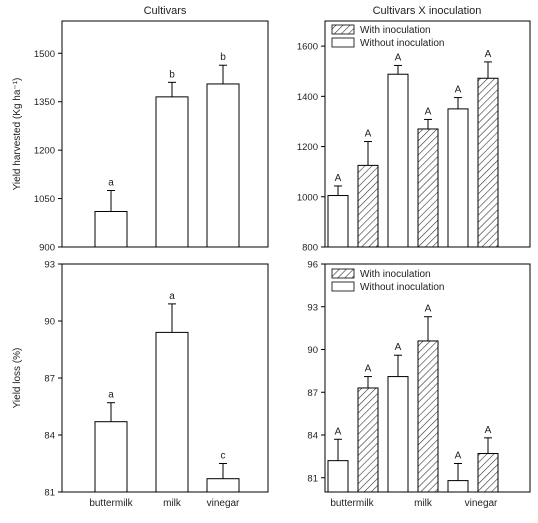  I want to click on panel-4-milk-without-significance-letter: A, so click(398, 347).